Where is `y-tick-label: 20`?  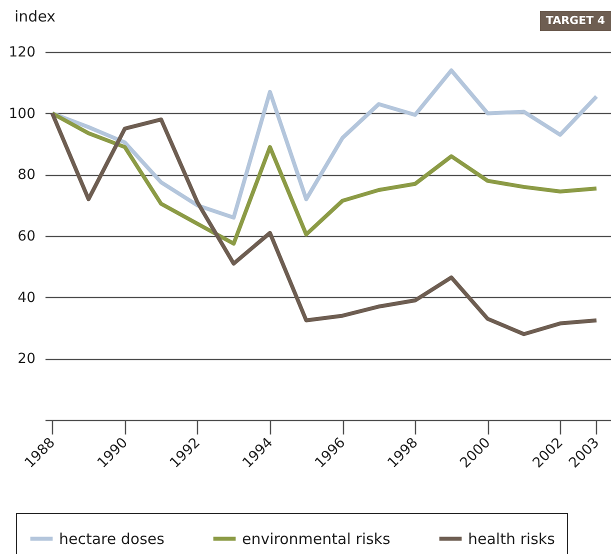 y-tick-label: 20 is located at coordinates (27, 359).